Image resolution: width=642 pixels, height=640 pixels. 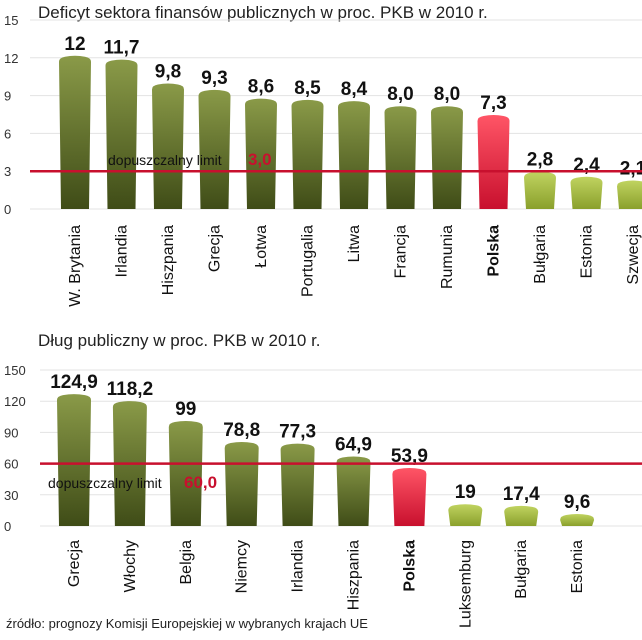 I want to click on debt-category-label: Irlandia, so click(x=298, y=566).